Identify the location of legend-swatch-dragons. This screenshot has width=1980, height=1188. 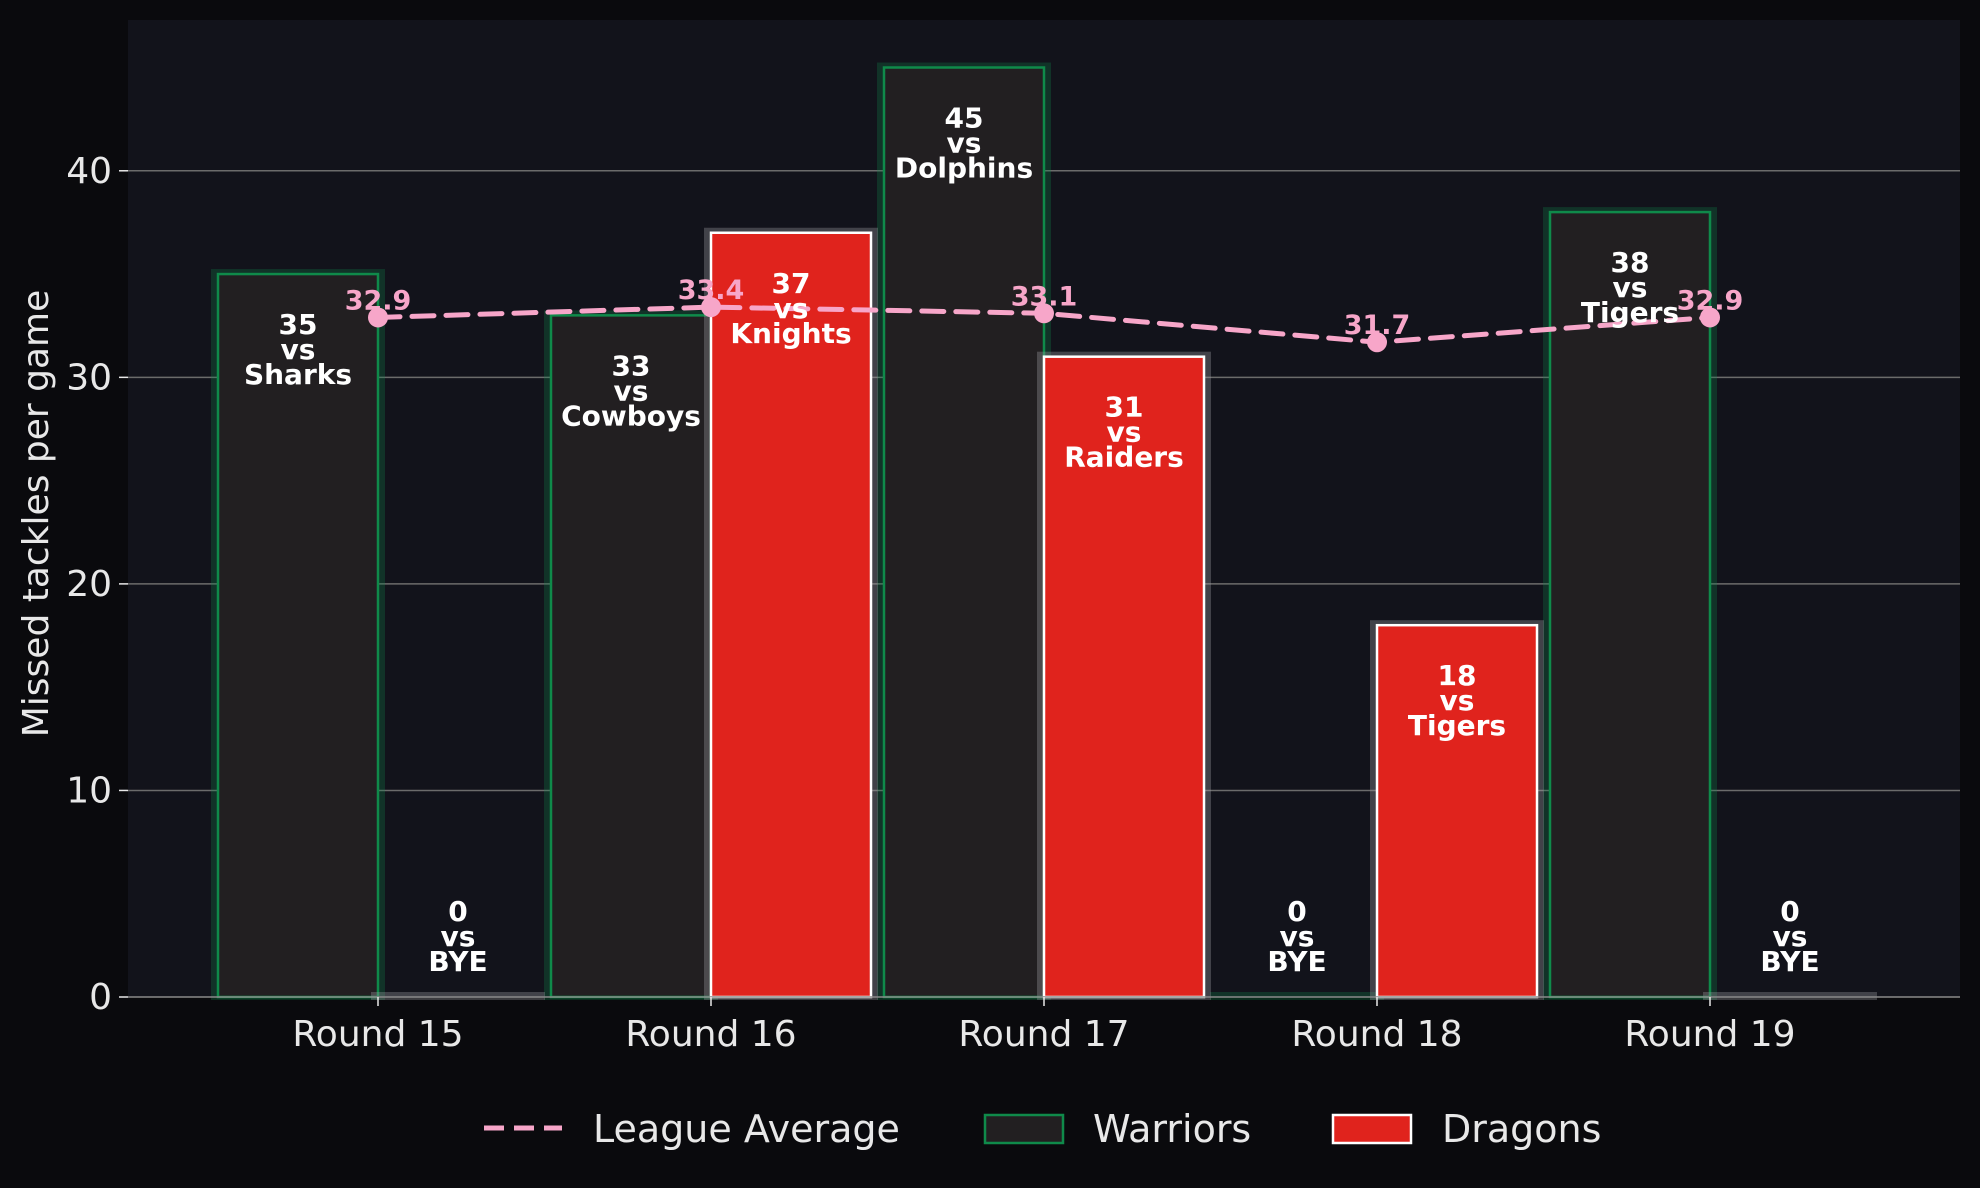
(1372, 1129).